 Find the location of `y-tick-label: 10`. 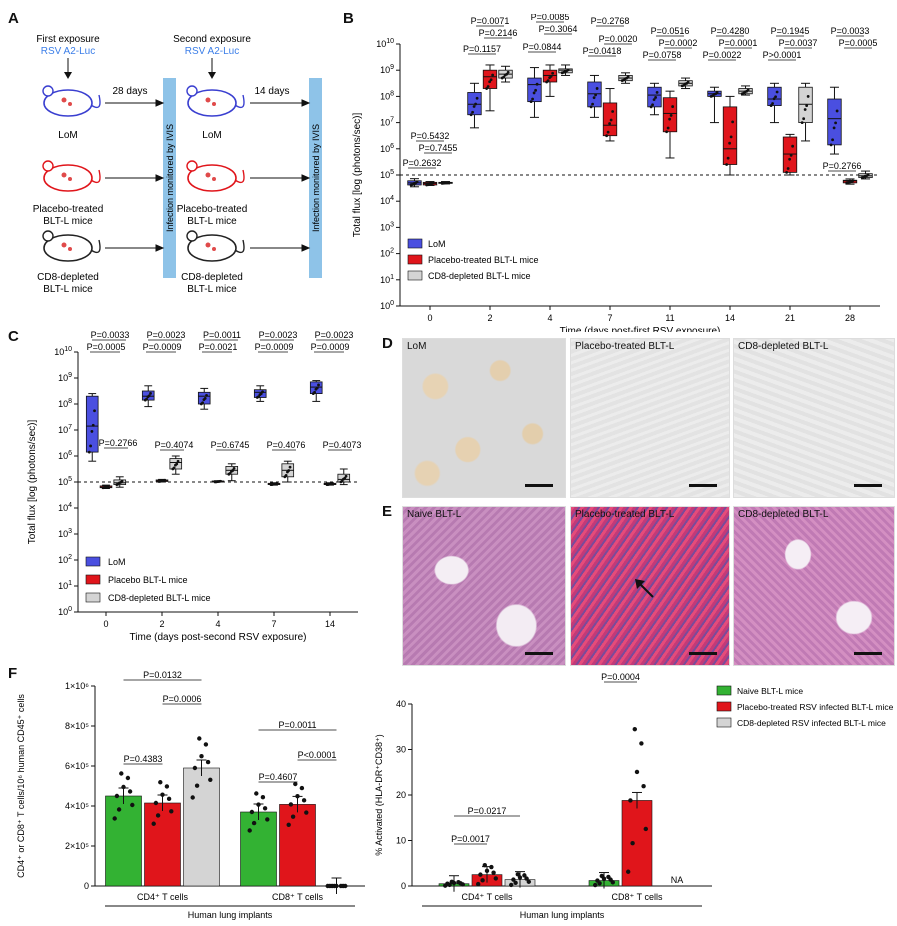

y-tick-label: 10 is located at coordinates (401, 841).